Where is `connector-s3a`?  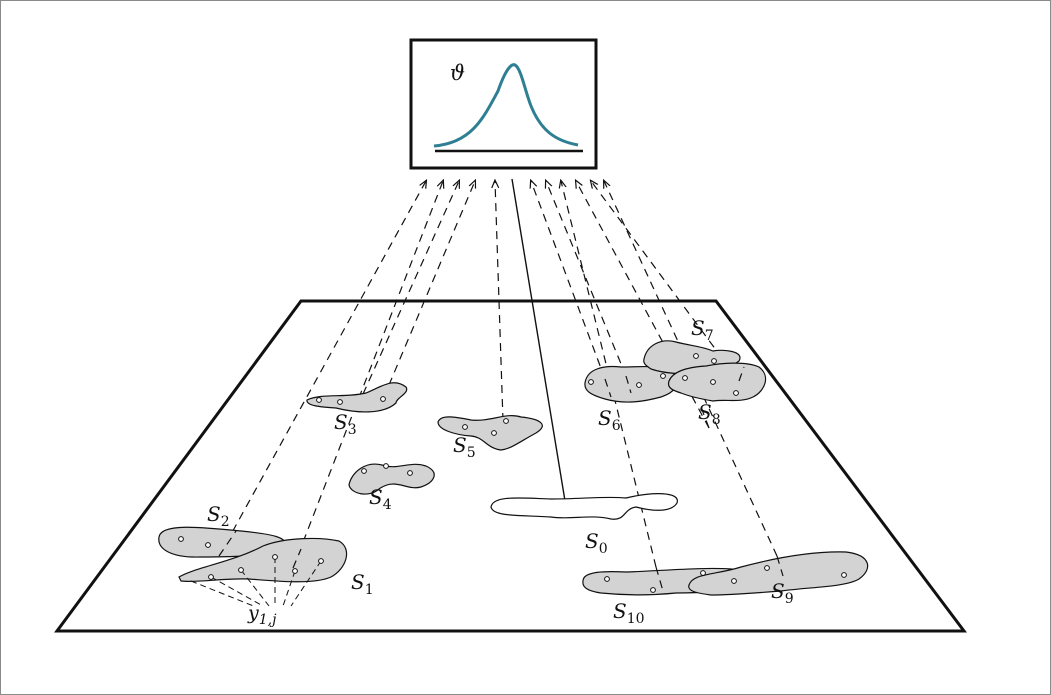 connector-s3a is located at coordinates (410, 288).